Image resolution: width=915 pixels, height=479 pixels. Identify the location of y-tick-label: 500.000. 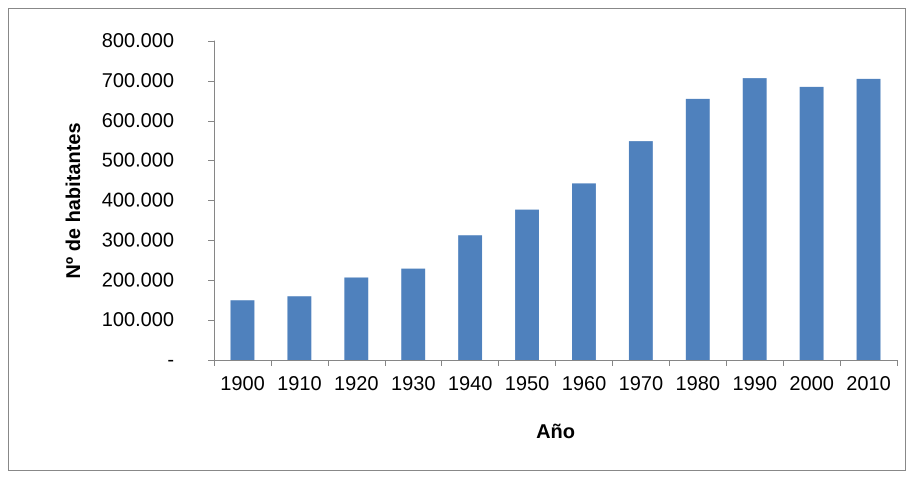
(138, 161).